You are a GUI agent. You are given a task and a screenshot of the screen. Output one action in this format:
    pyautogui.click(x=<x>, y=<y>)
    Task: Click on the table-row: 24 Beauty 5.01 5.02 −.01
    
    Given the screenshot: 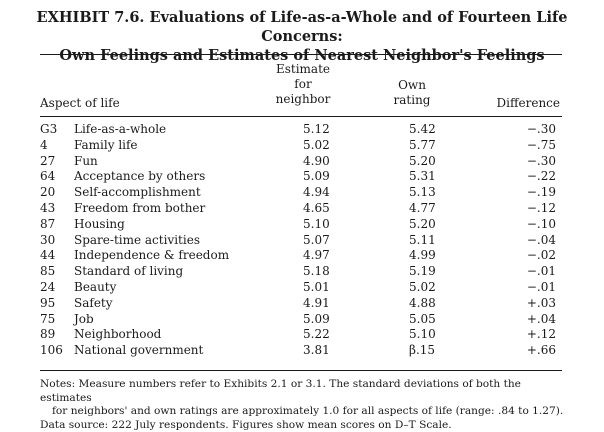 What is the action you would take?
    pyautogui.click(x=301, y=288)
    